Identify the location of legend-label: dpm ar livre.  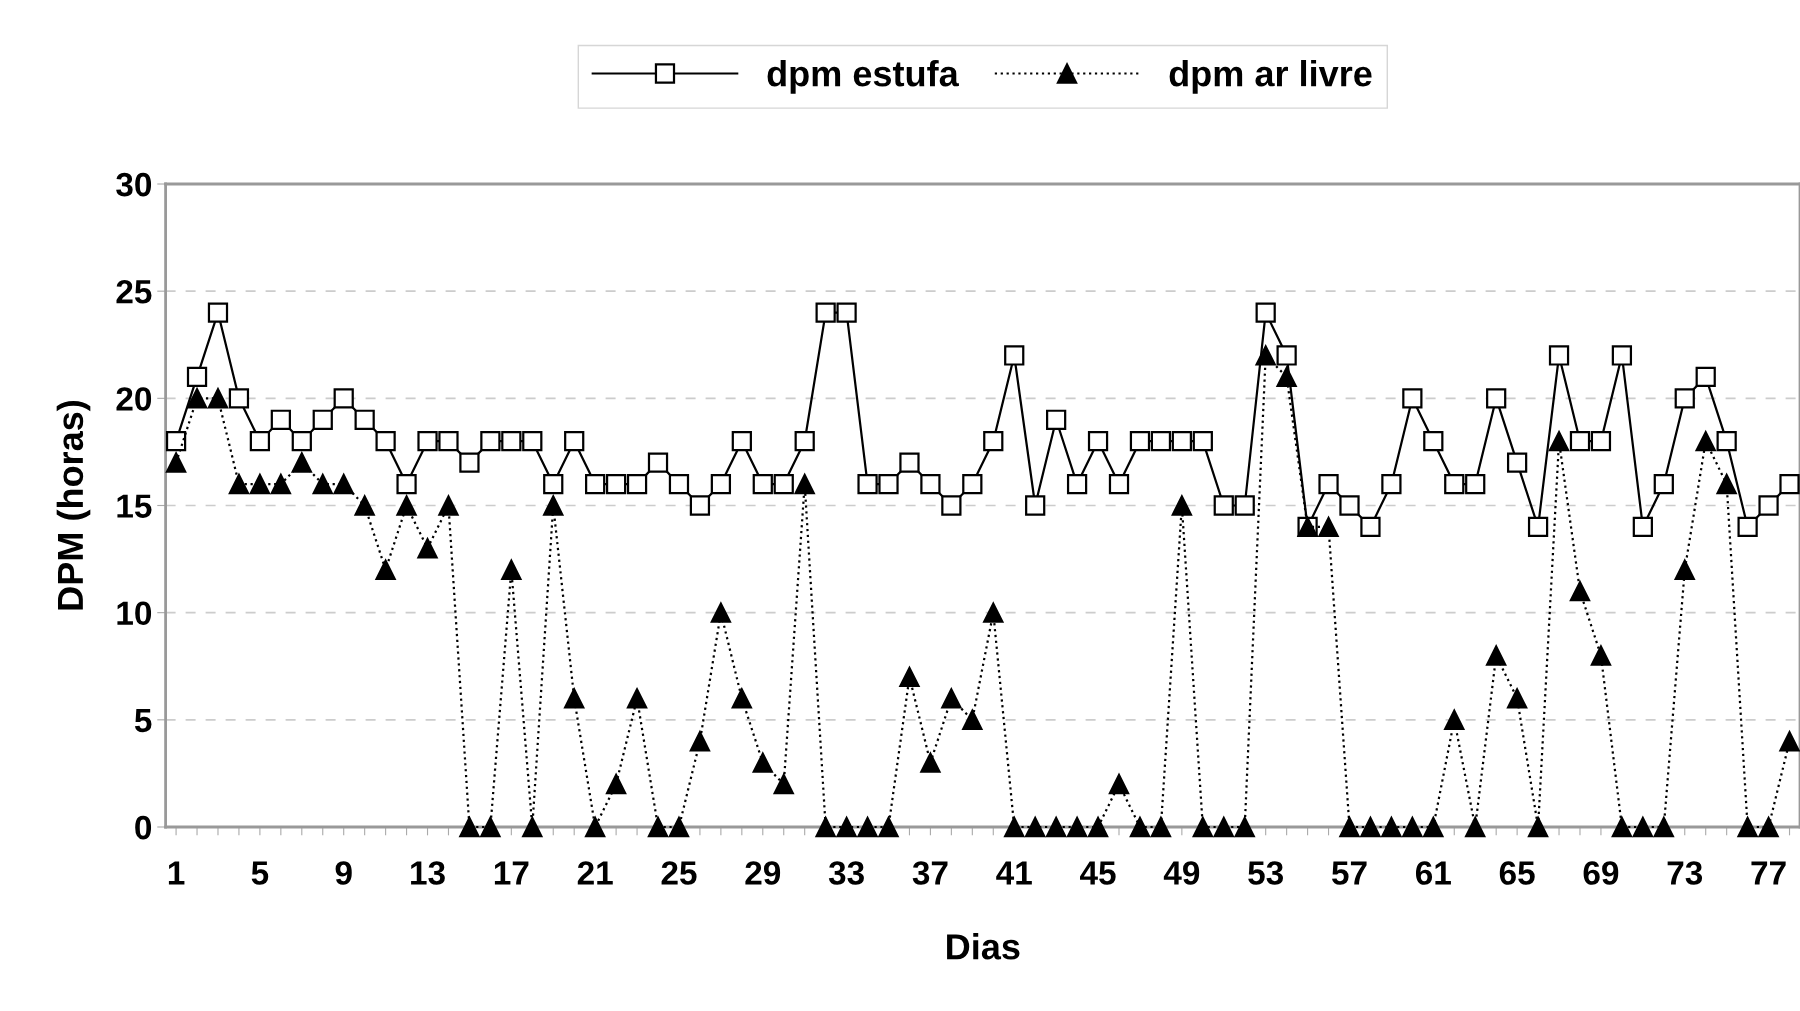
(1270, 76).